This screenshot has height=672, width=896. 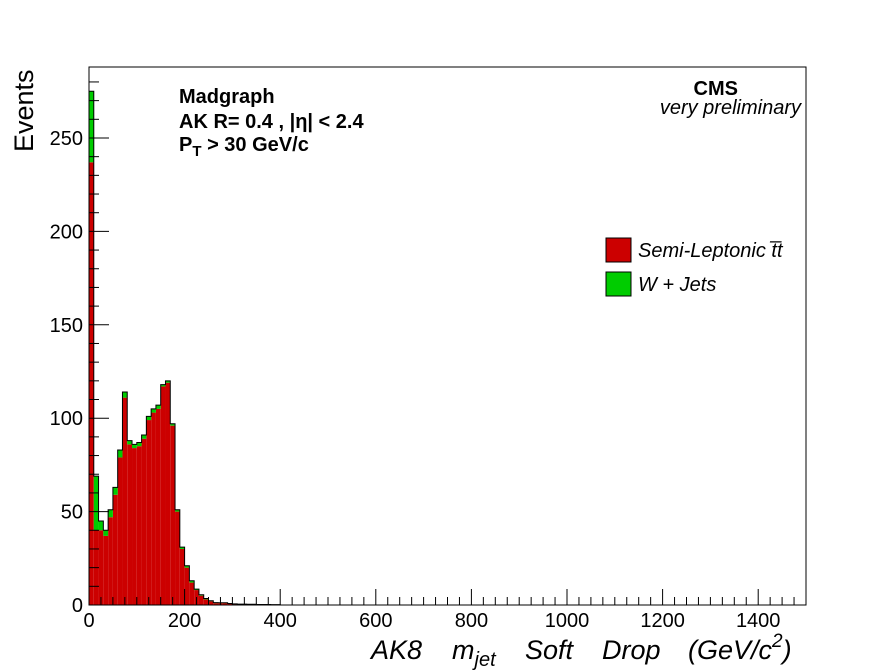 What do you see at coordinates (445, 610) in the screenshot?
I see `x-axis: 0 200 400 600 800 1000 1200 1400` at bounding box center [445, 610].